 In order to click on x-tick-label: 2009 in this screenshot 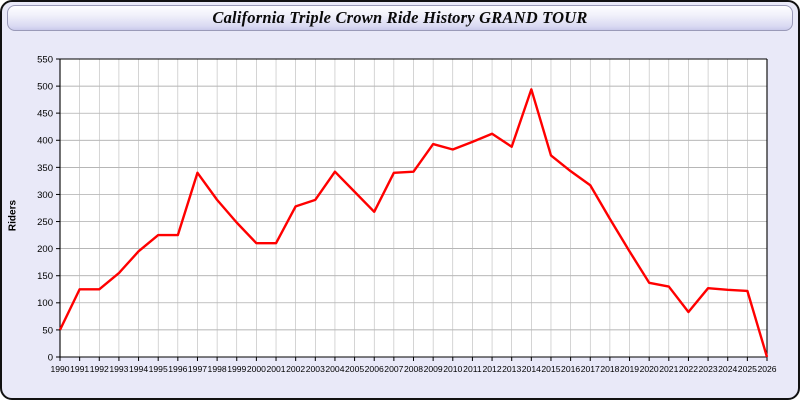, I will do `click(433, 369)`.